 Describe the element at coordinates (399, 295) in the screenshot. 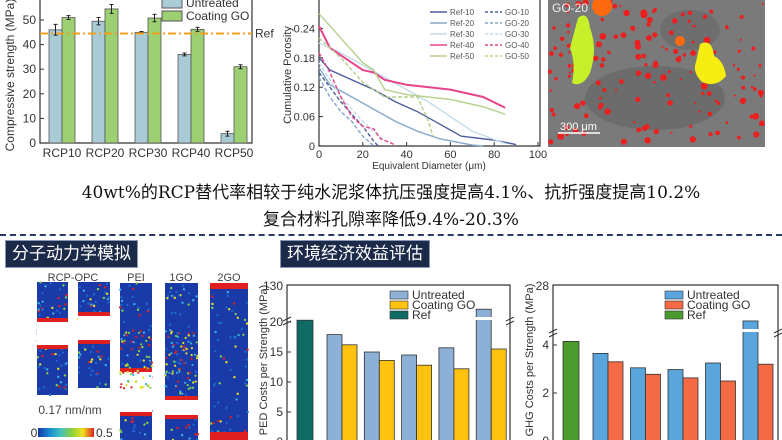

I see `chart3-legend-swatch` at that location.